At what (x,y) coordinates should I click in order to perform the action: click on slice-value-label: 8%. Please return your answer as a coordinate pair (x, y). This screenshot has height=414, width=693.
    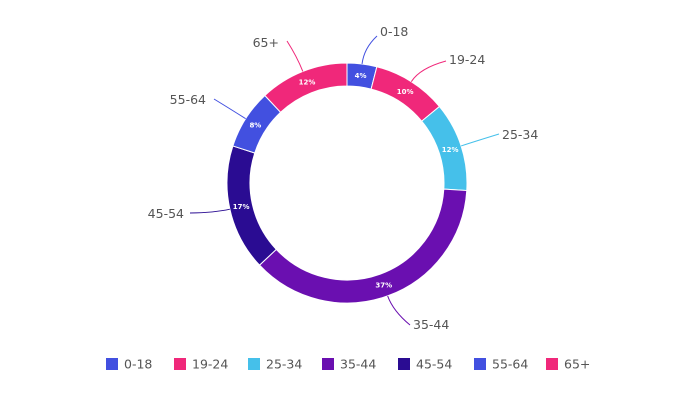
    Looking at the image, I should click on (255, 125).